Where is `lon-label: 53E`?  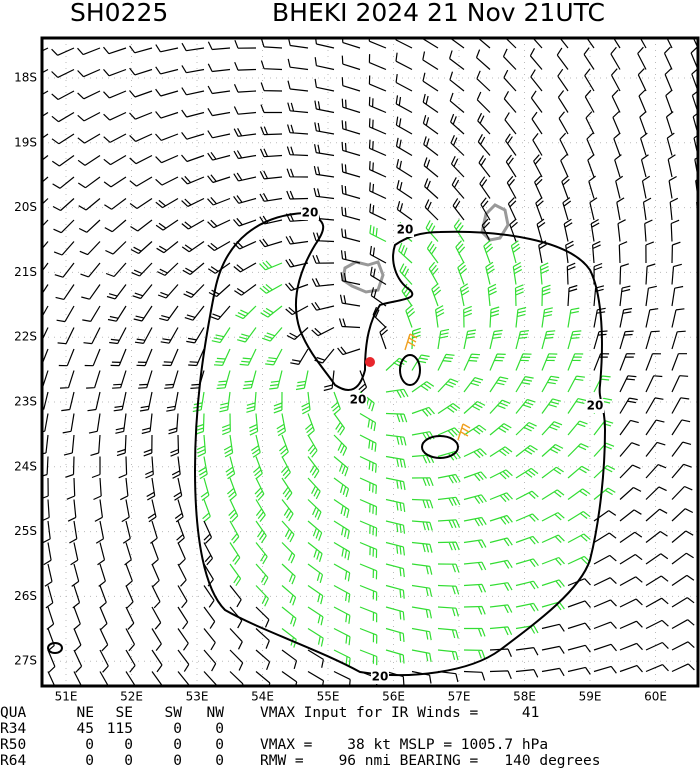
lon-label: 53E is located at coordinates (197, 697).